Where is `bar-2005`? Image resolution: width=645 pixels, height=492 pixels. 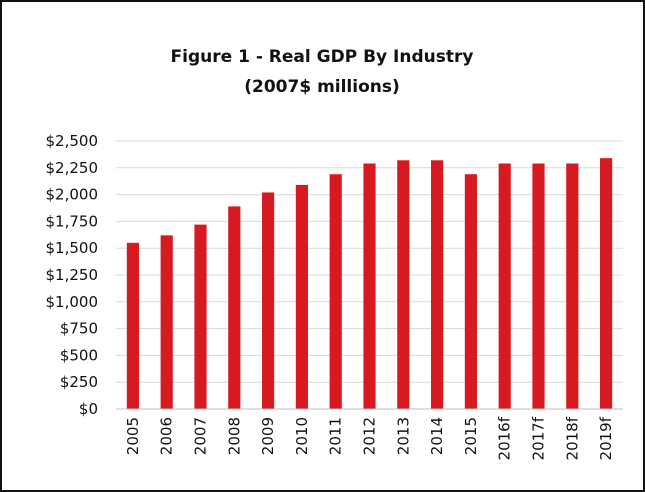 bar-2005 is located at coordinates (132, 325).